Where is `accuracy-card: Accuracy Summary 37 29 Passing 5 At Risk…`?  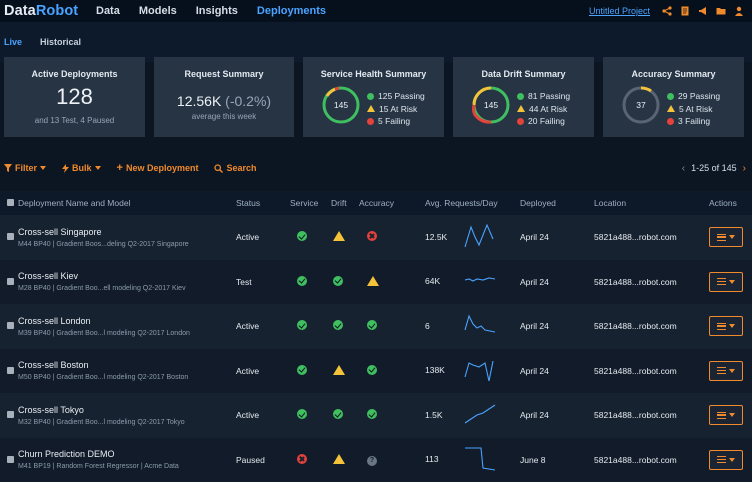
accuracy-card: Accuracy Summary 37 29 Passing 5 At Risk… is located at coordinates (673, 97).